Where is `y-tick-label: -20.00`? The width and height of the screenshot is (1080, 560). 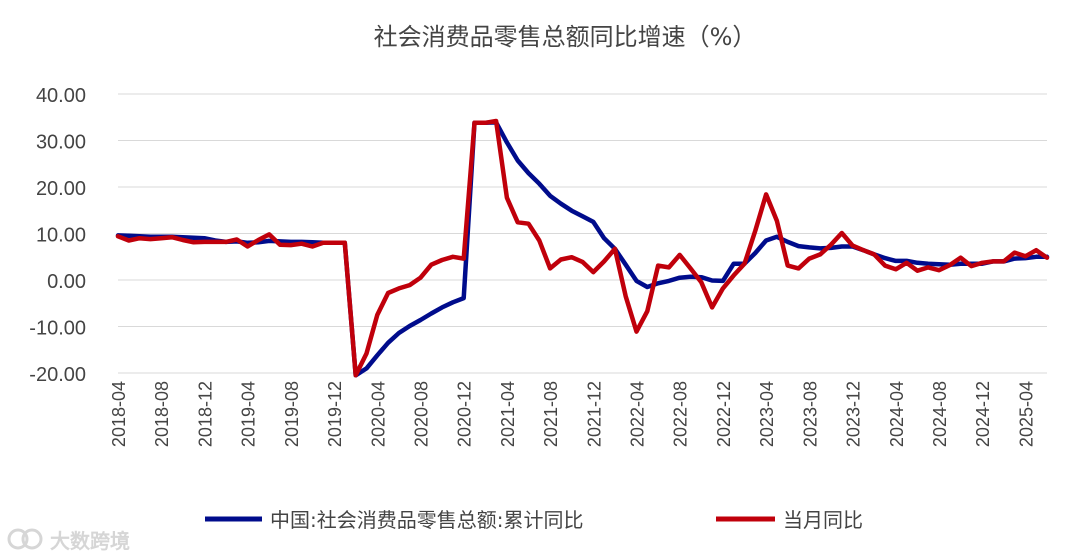
y-tick-label: -20.00 is located at coordinates (57, 375).